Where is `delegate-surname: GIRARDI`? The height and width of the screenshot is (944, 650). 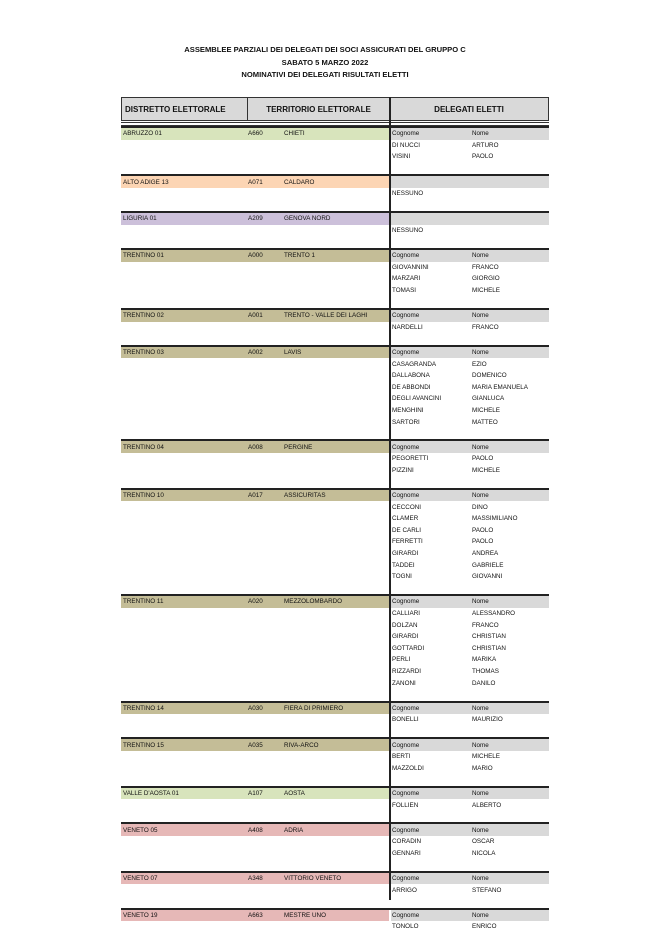
delegate-surname: GIRARDI is located at coordinates (405, 637).